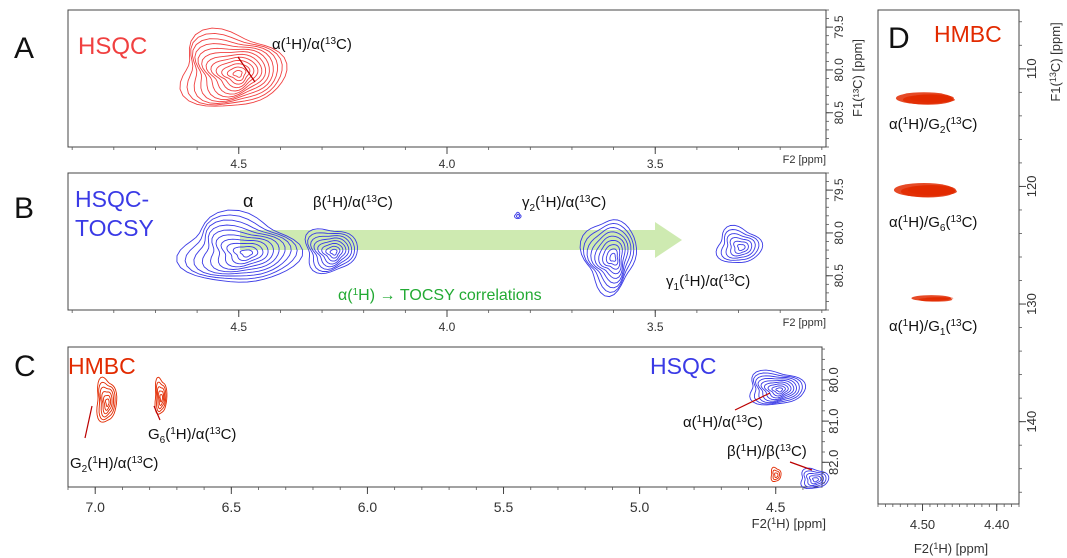 The image size is (1067, 558). I want to click on panel-d-peaks, so click(925, 197).